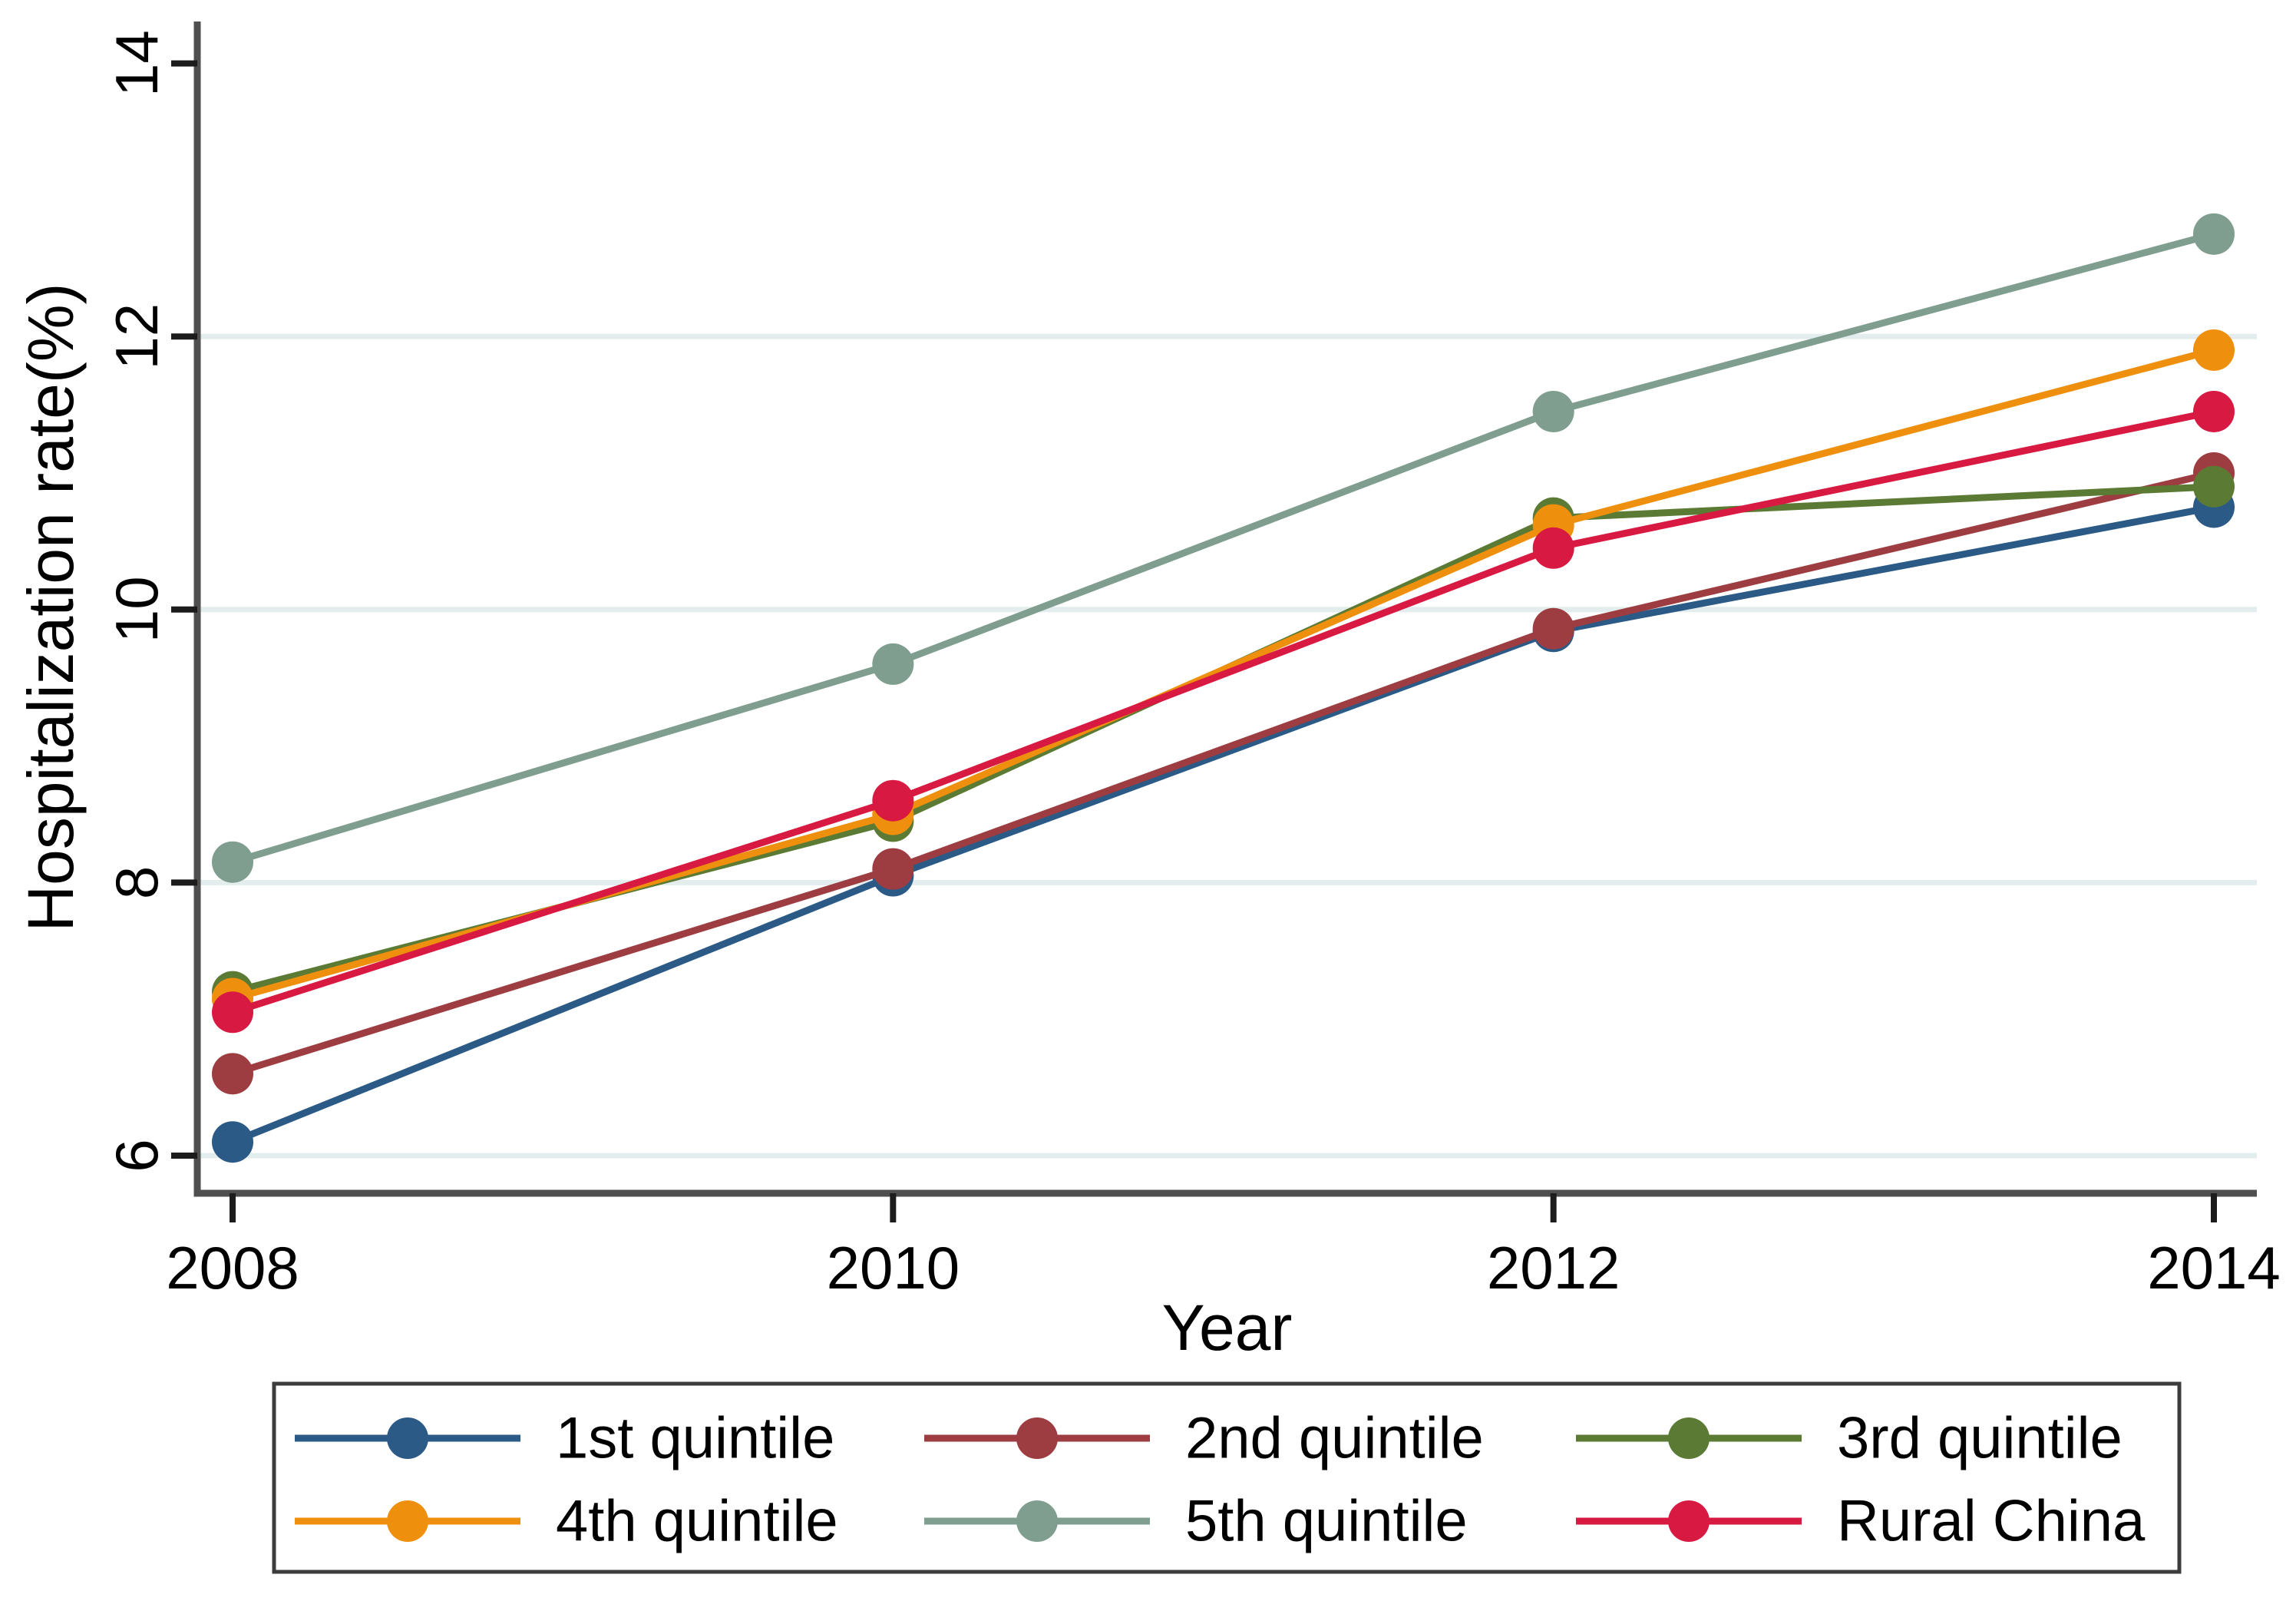 This screenshot has height=1601, width=2296. What do you see at coordinates (51, 607) in the screenshot?
I see `y-axis-title: Hospitalization rate(%)` at bounding box center [51, 607].